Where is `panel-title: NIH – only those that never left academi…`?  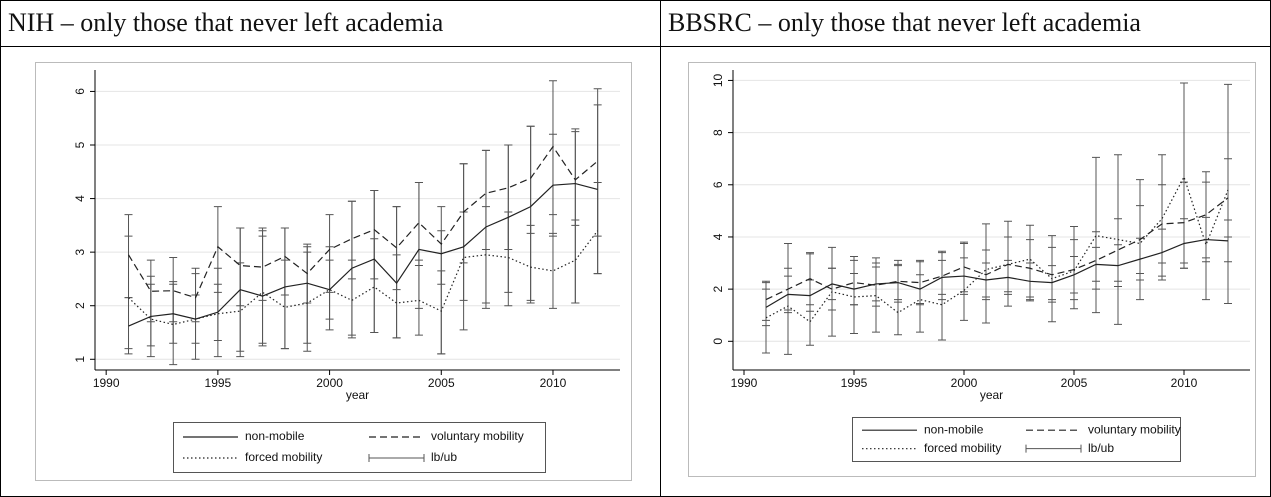
panel-title: NIH – only those that never left academi… is located at coordinates (226, 22).